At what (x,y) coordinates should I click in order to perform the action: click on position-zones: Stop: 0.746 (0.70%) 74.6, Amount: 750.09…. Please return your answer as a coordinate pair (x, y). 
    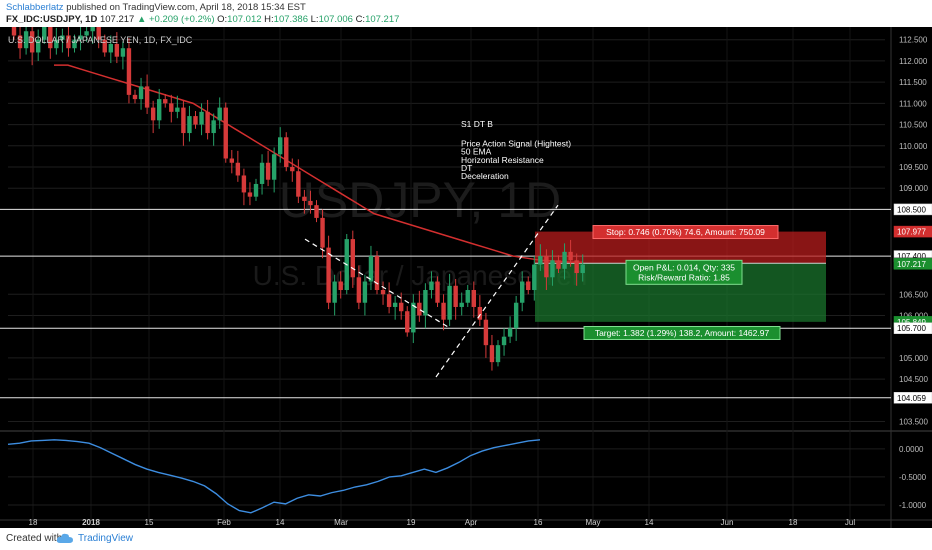
    Looking at the image, I should click on (680, 282).